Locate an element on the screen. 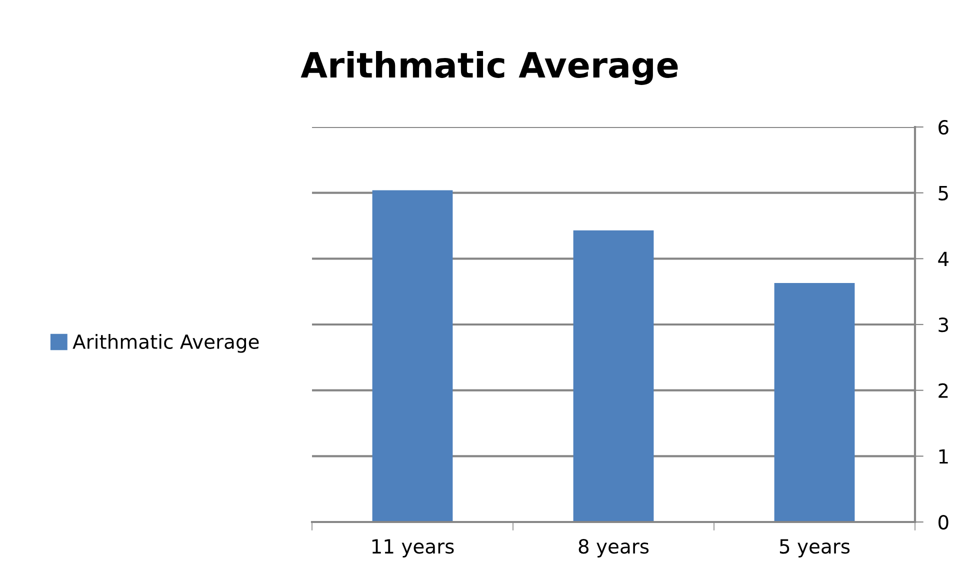 Image resolution: width=961 pixels, height=582 pixels. y-tick-label: 6 is located at coordinates (943, 127).